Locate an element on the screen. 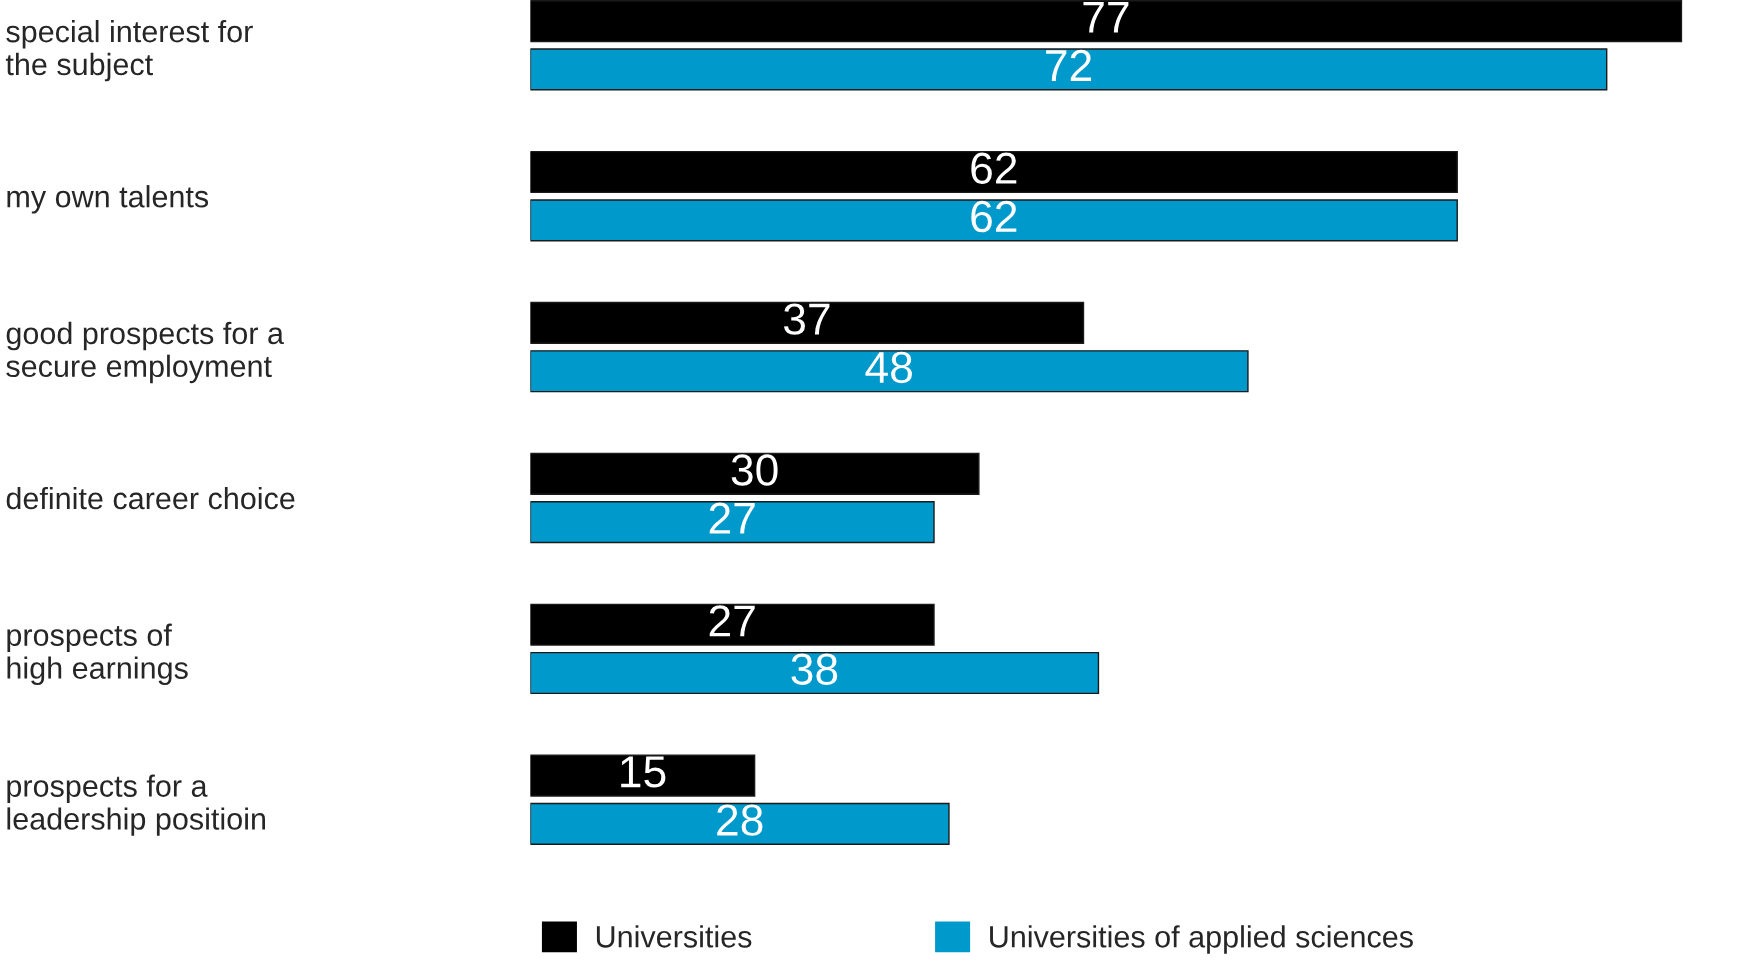 The height and width of the screenshot is (962, 1739). data-label: 72 is located at coordinates (1069, 65).